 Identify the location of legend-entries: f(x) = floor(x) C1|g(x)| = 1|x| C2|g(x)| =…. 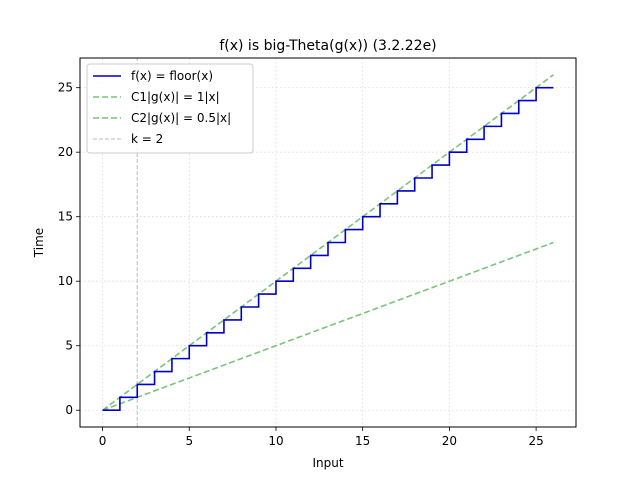
(162, 107).